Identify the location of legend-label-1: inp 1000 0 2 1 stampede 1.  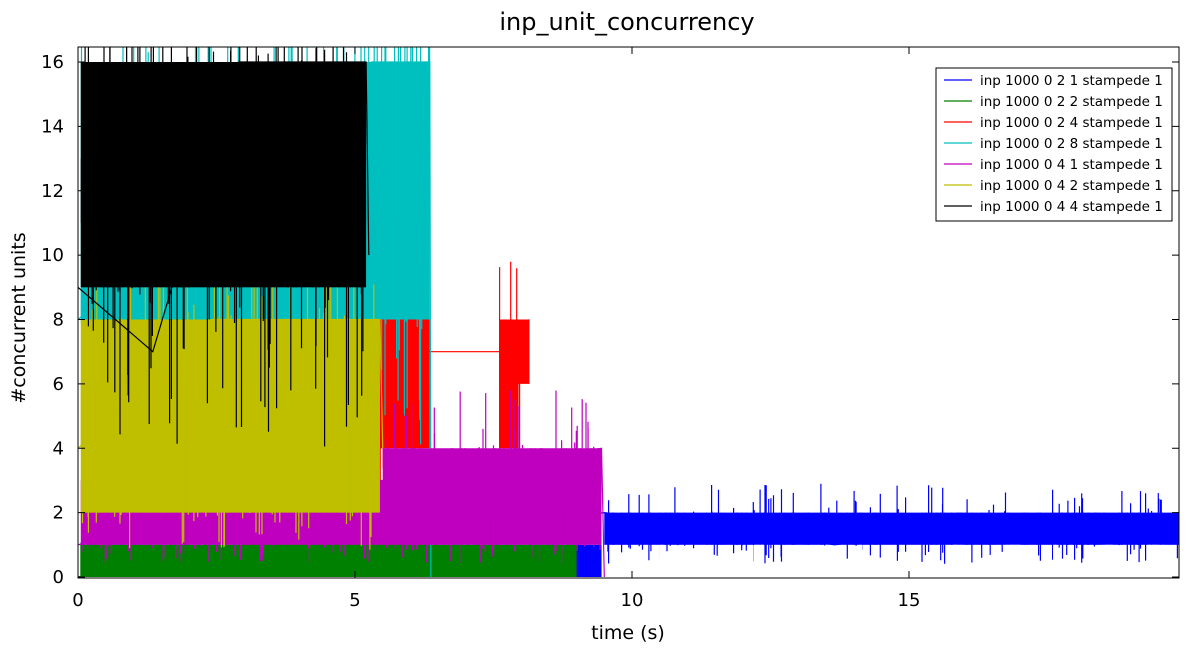
(1071, 81).